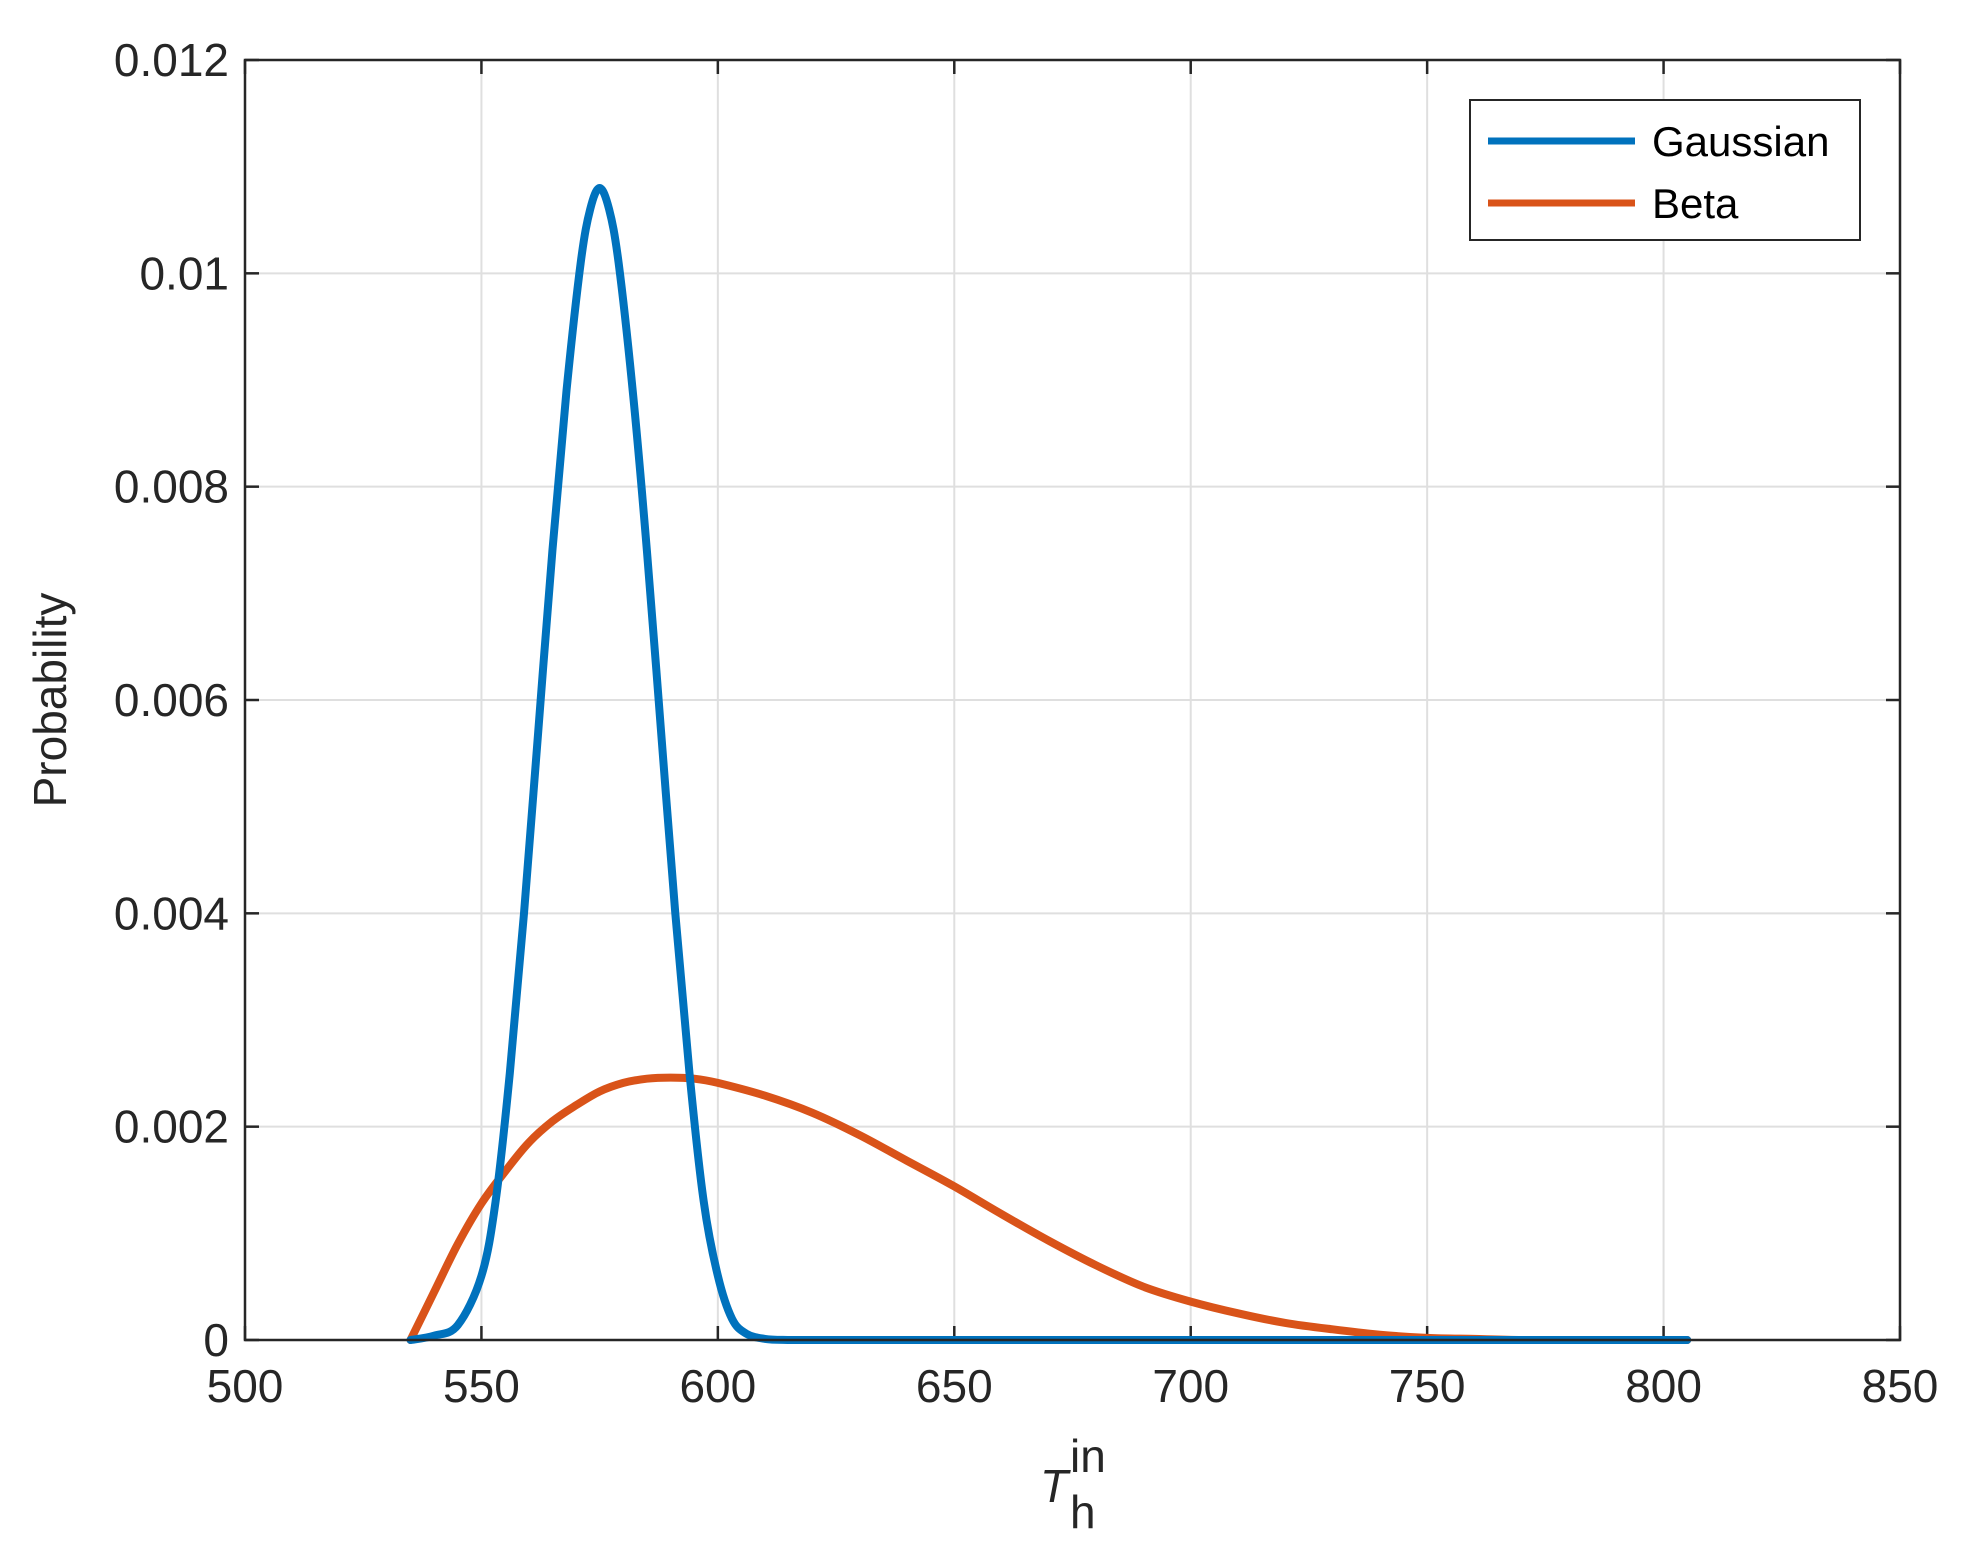 This screenshot has height=1555, width=1963. What do you see at coordinates (1055, 1486) in the screenshot?
I see `x-axis-label-main: T` at bounding box center [1055, 1486].